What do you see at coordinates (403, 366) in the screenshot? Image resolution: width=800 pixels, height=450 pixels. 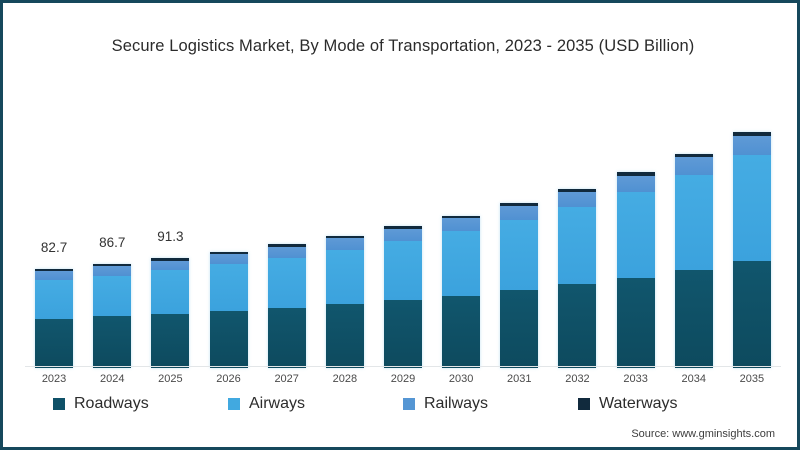 I see `x-axis-baseline` at bounding box center [403, 366].